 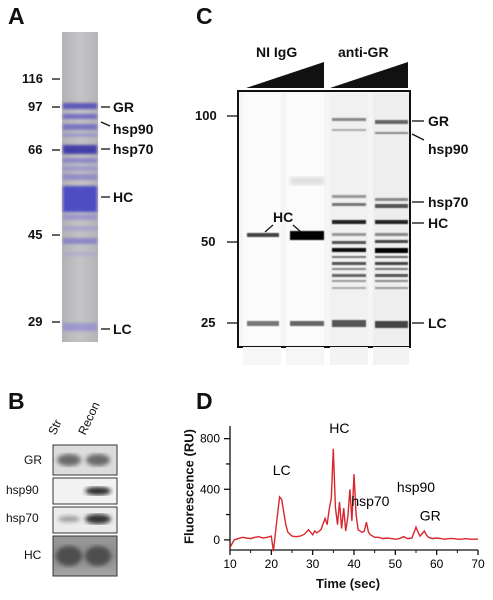 I want to click on peak-label-hc: HC, so click(x=339, y=428).